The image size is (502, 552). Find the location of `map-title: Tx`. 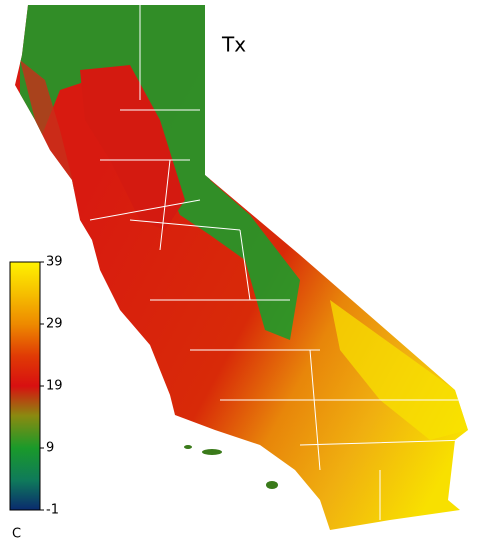

map-title: Tx is located at coordinates (233, 45).